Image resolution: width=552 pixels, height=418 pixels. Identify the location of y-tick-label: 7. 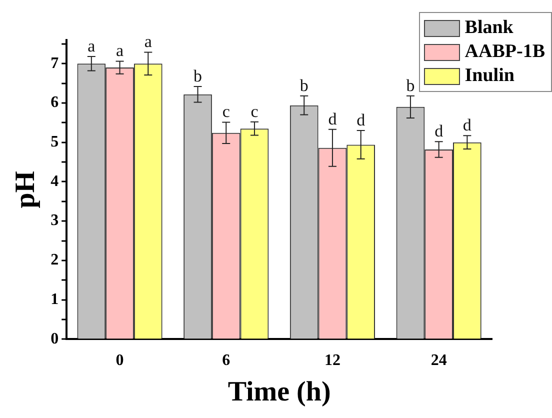
(54, 63).